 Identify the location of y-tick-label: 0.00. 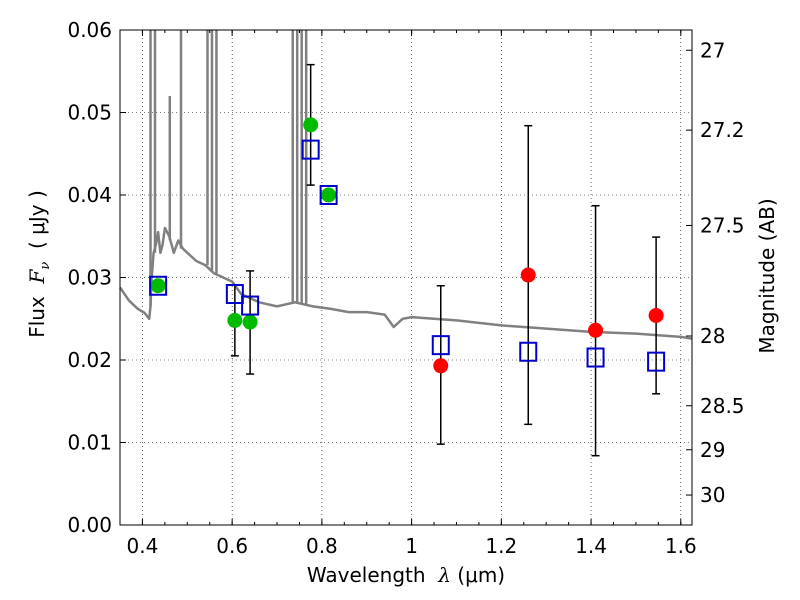
(89, 525).